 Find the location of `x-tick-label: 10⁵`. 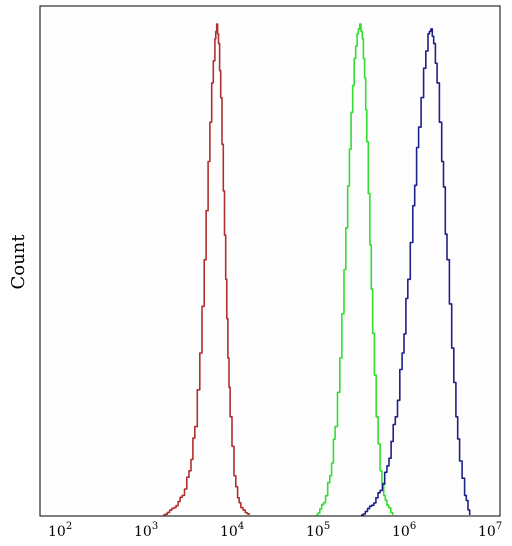

x-tick-label: 10⁵ is located at coordinates (318, 530).